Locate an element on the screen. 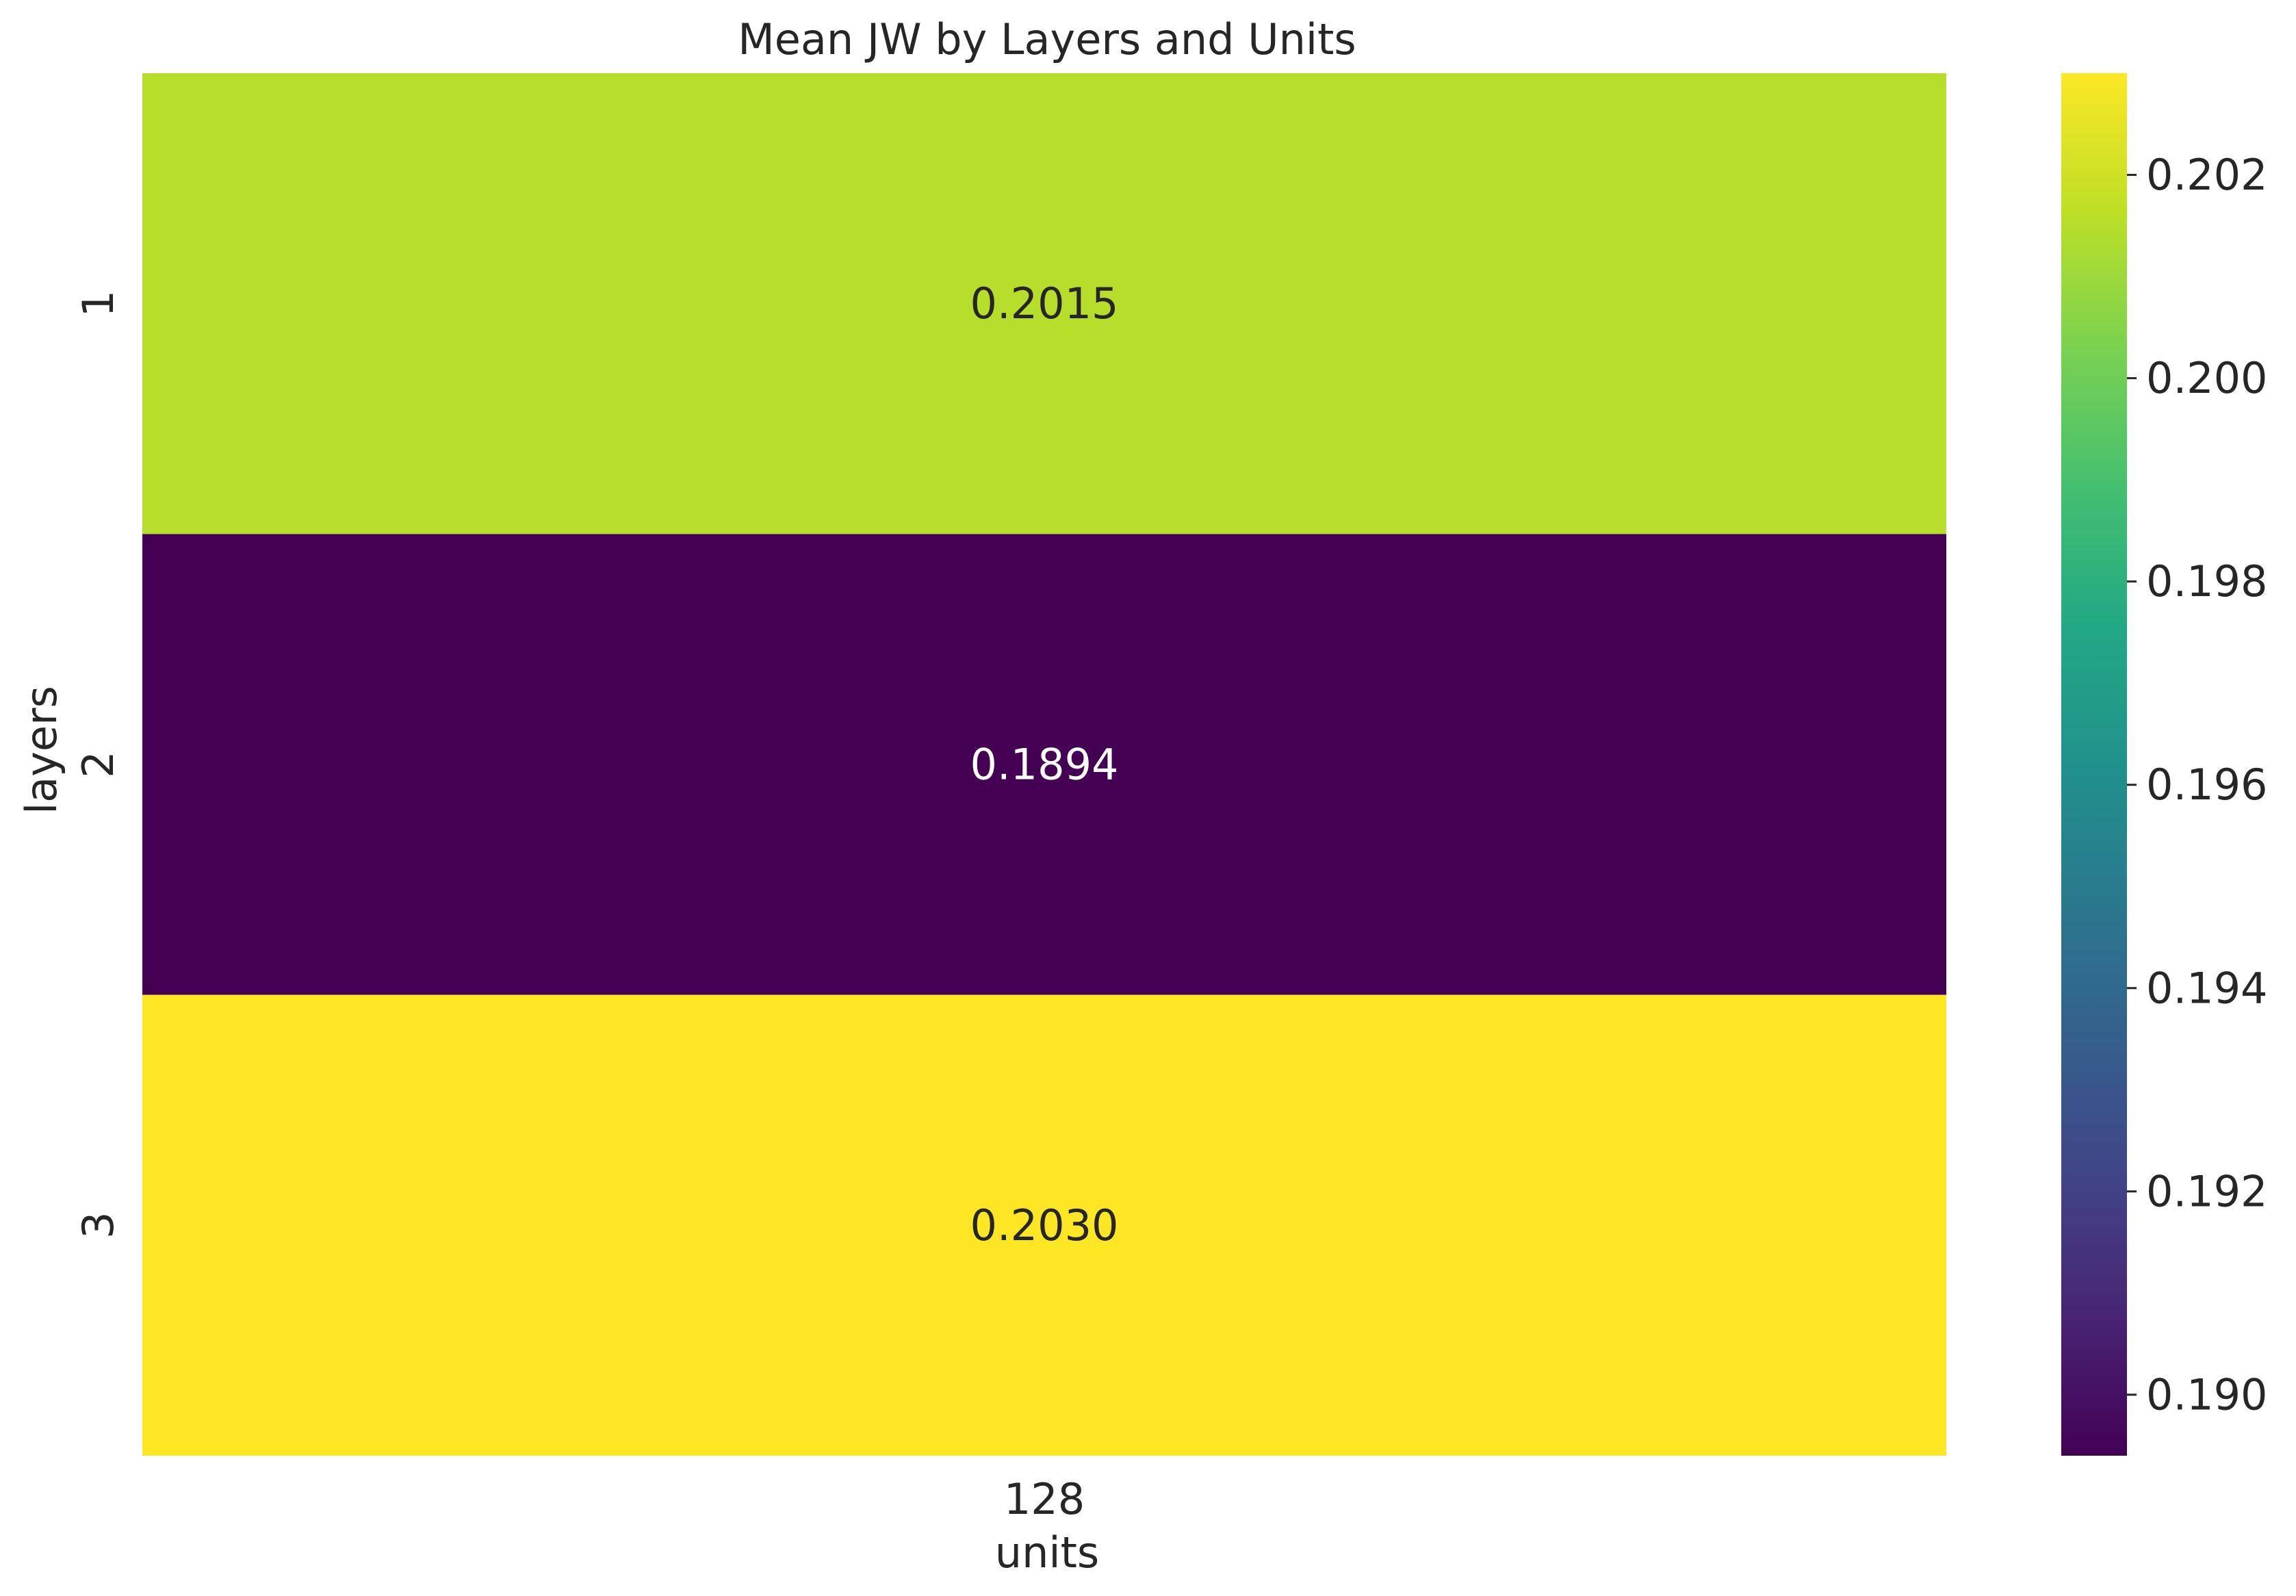 The image size is (2296, 1596). heatmap-cell-labels: 0.2015 0.1894 0.2030 is located at coordinates (1044, 764).